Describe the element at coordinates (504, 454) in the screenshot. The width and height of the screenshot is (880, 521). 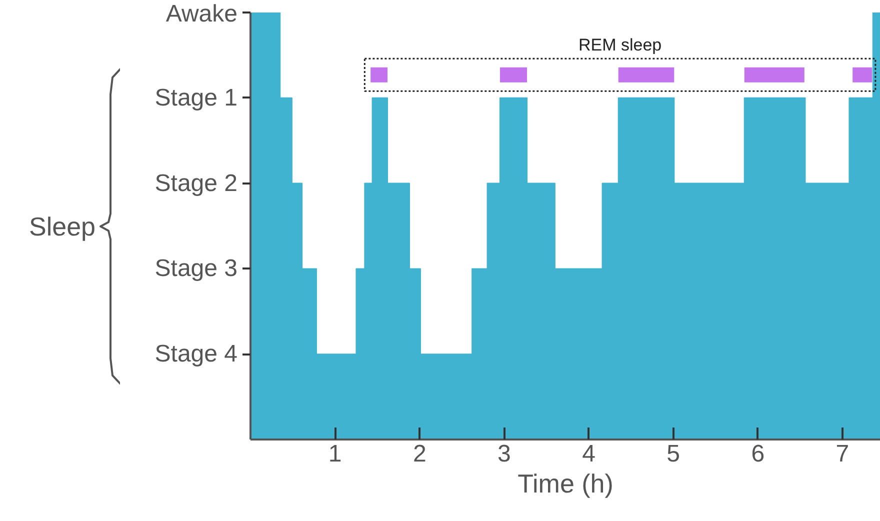
I see `x-tick-label: 3` at that location.